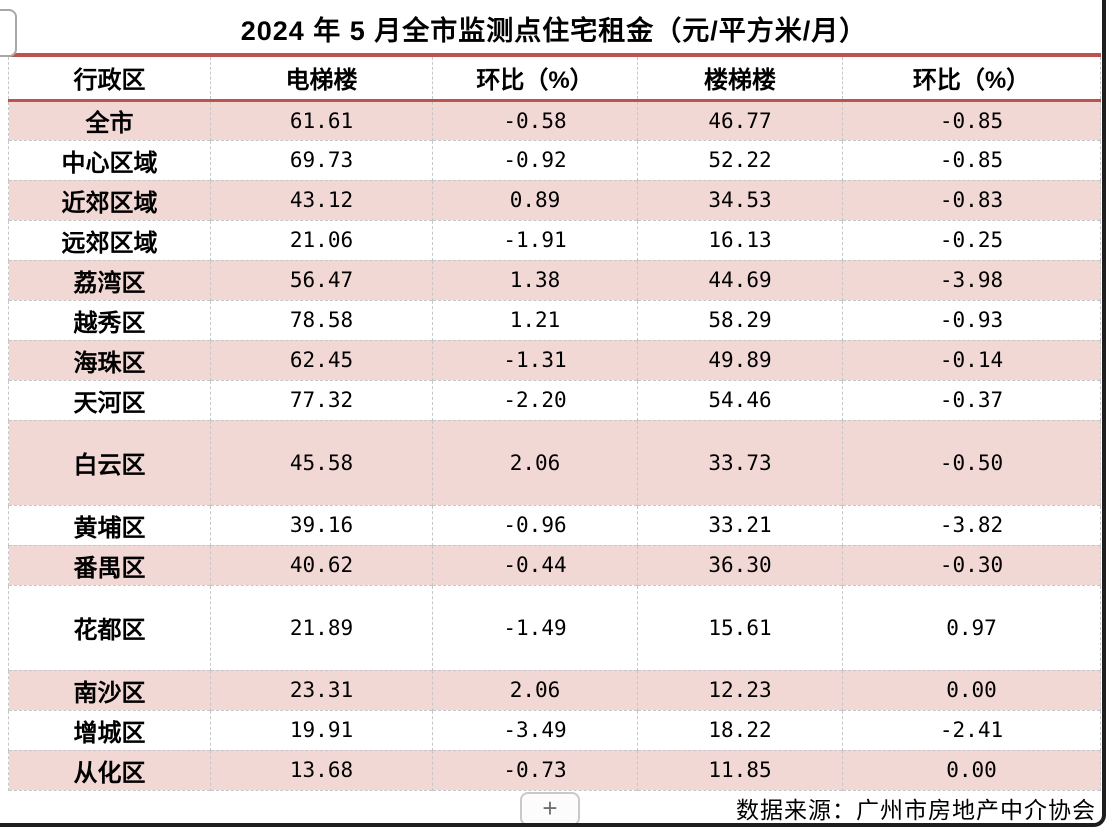 The height and width of the screenshot is (829, 1108). I want to click on value-cell: -0.83, so click(971, 200).